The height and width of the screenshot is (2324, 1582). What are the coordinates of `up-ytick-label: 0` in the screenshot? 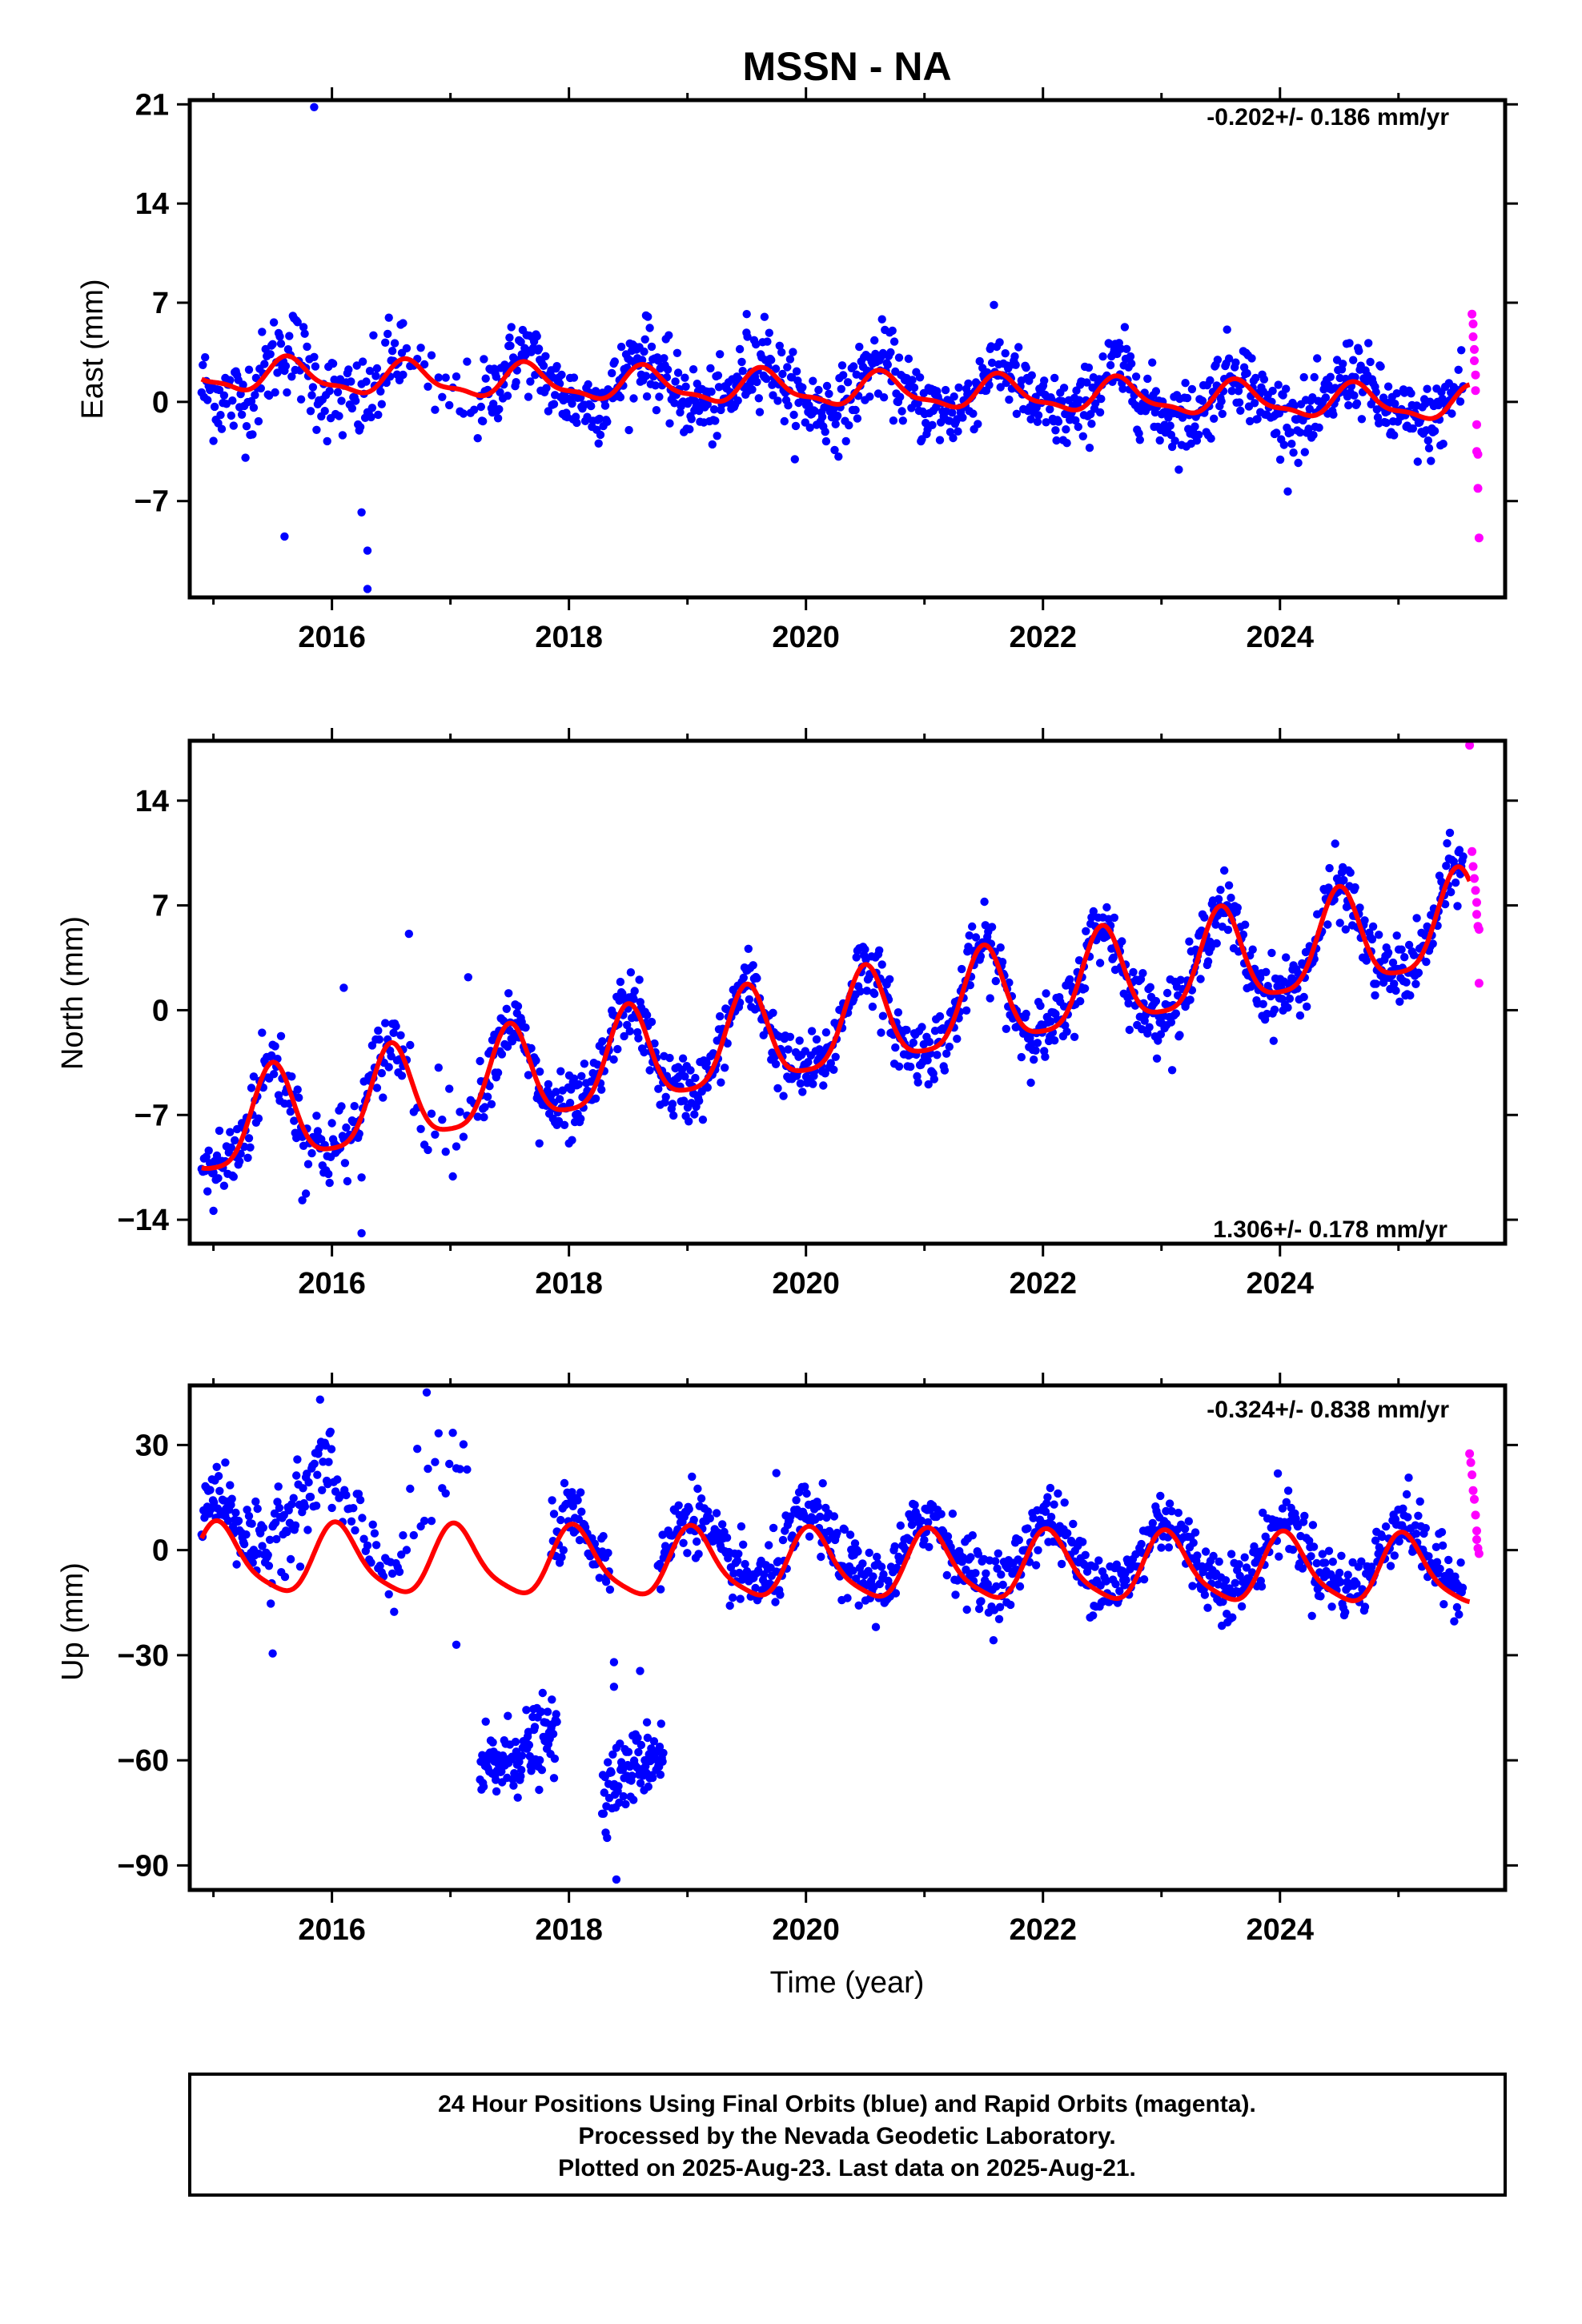 It's located at (161, 1551).